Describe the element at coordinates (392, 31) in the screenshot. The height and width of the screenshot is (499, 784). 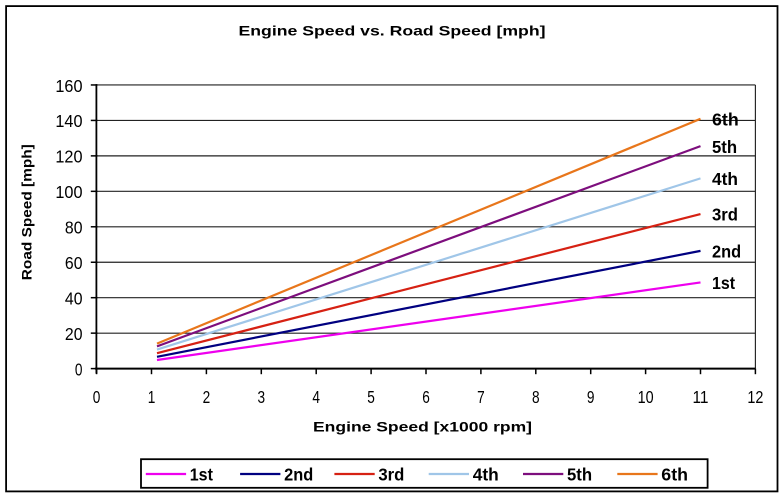
I see `svg-text:Engine Speed vs. Road Speed [m: Engine Speed vs. Road Speed [mph]` at that location.